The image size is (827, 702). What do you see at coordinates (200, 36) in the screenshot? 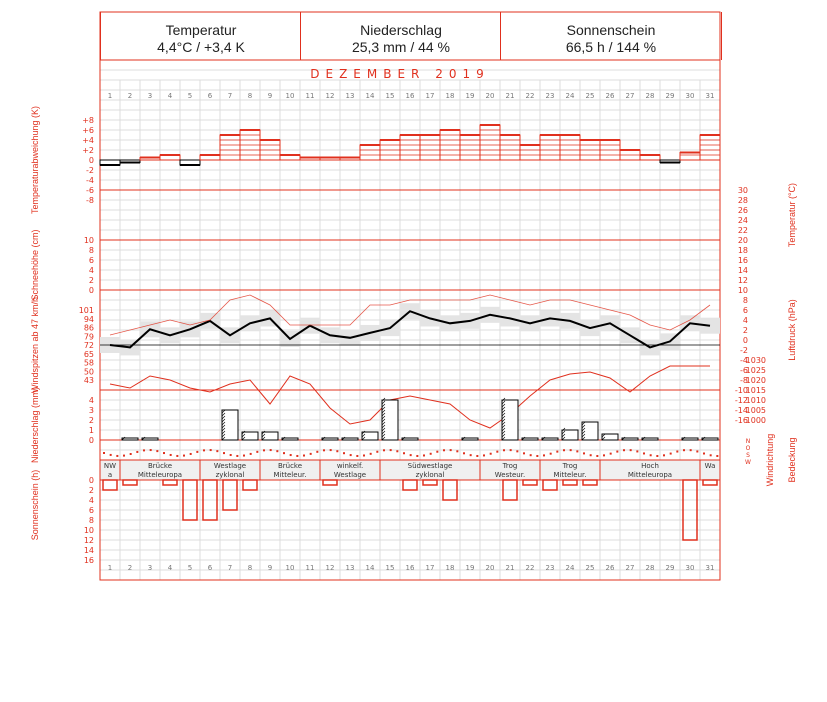
I see `header-temperature: Temperatur 4,4°C / +3,4 K` at bounding box center [200, 36].